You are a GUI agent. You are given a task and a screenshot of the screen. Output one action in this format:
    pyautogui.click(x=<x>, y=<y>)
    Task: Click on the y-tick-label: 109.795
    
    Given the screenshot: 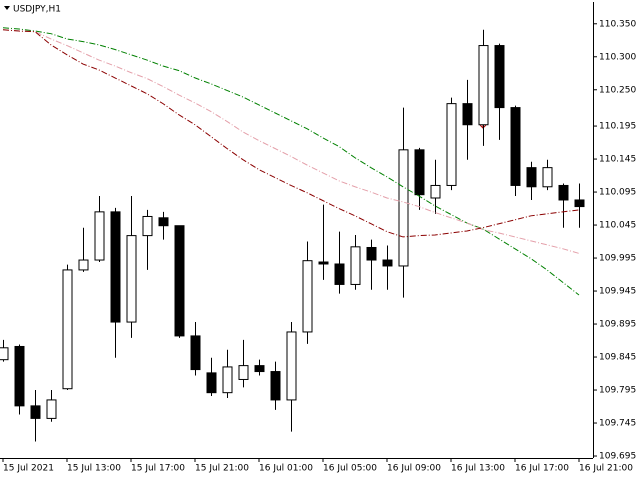 What is the action you would take?
    pyautogui.click(x=617, y=391)
    